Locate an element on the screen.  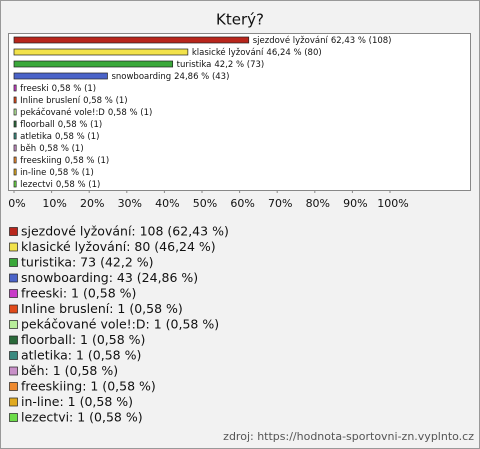
bar-category: Inline bruslení is located at coordinates (50, 101).